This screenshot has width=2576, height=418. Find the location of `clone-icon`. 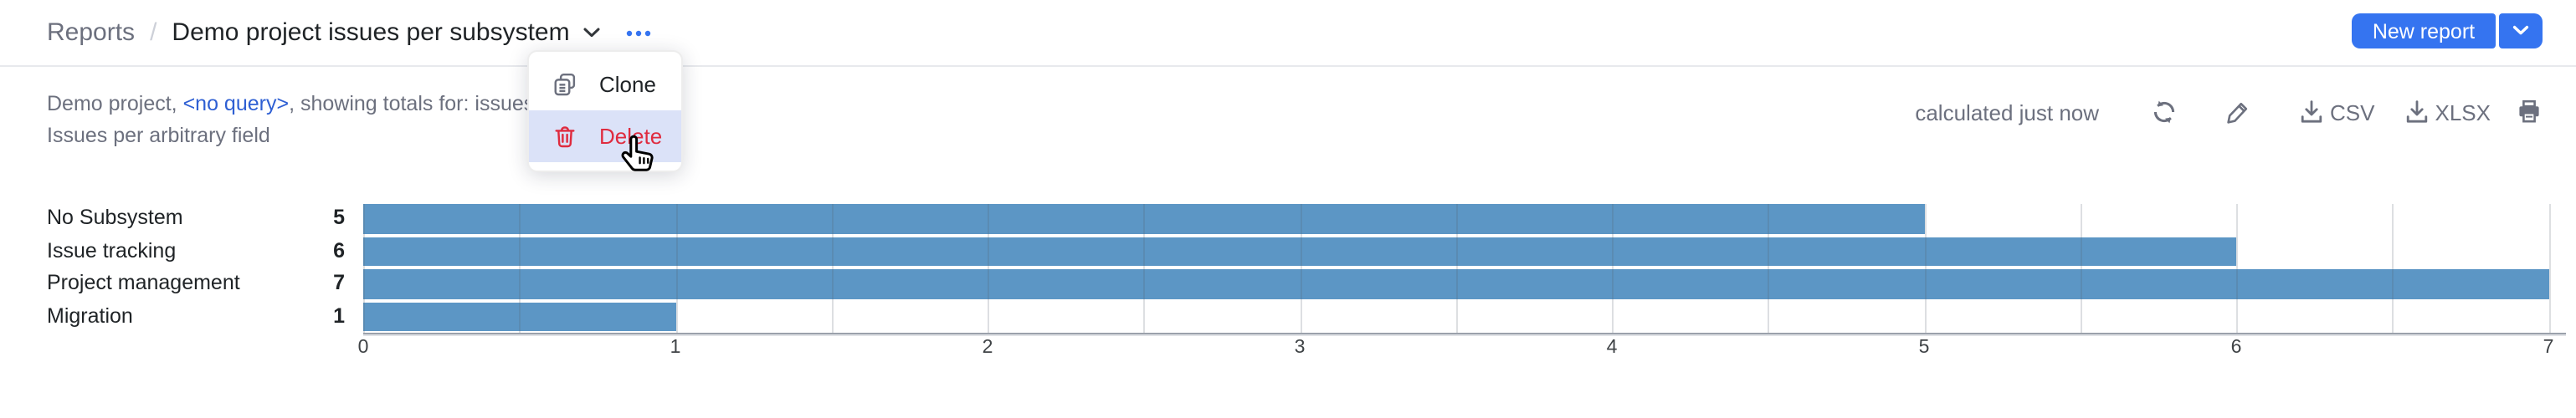

clone-icon is located at coordinates (564, 85).